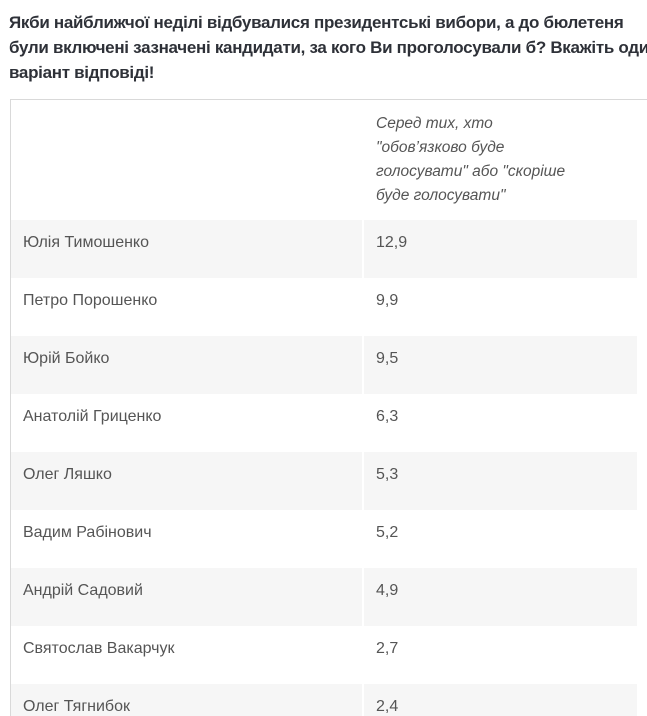 The image size is (647, 716). What do you see at coordinates (499, 700) in the screenshot?
I see `candidate-value: 2,4` at bounding box center [499, 700].